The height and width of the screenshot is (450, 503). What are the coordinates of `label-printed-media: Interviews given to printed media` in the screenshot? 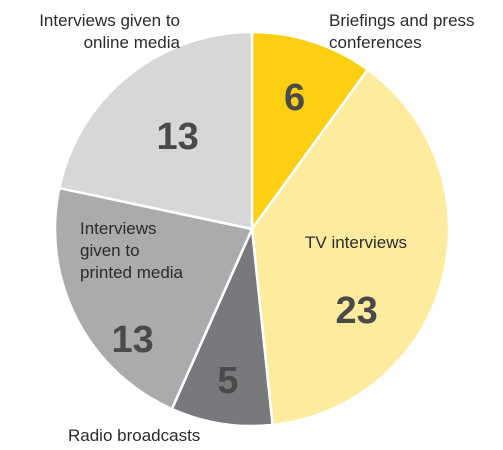 It's located at (131, 251).